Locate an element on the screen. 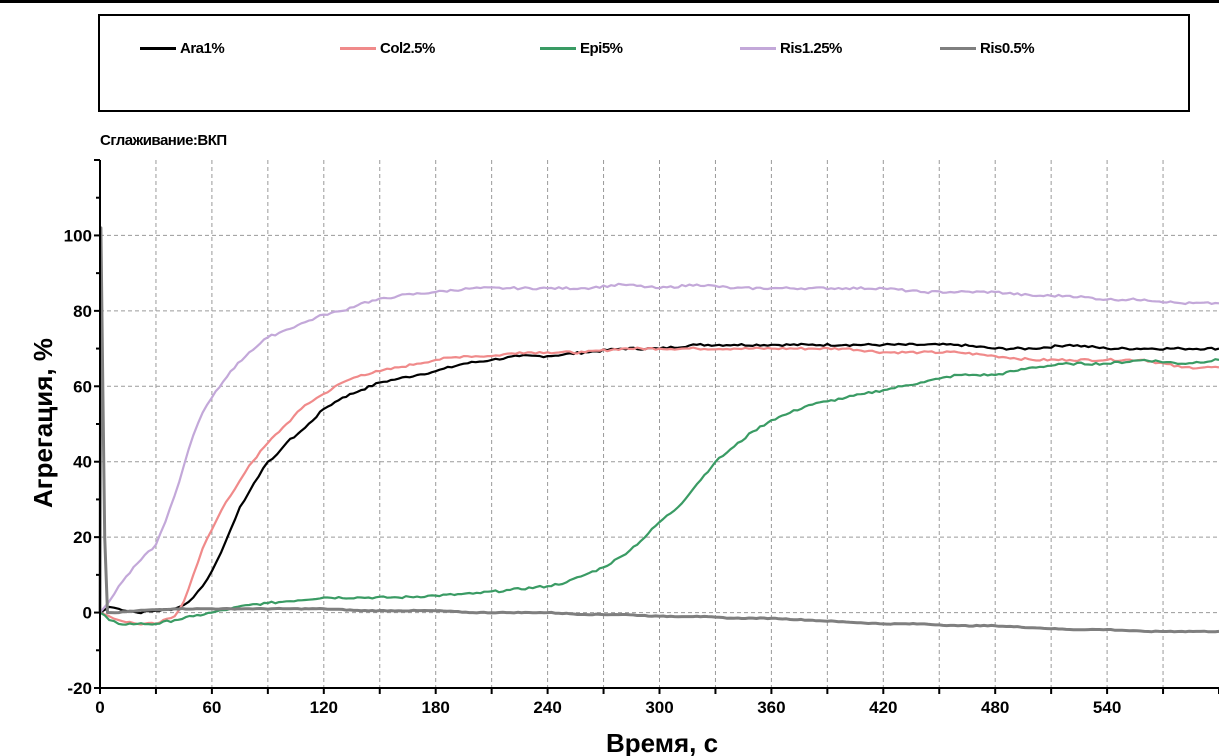 This screenshot has width=1219, height=756. chart-legend: Ara1% Col2.5% Epi5% Ris1.25% Ris0.5% is located at coordinates (644, 63).